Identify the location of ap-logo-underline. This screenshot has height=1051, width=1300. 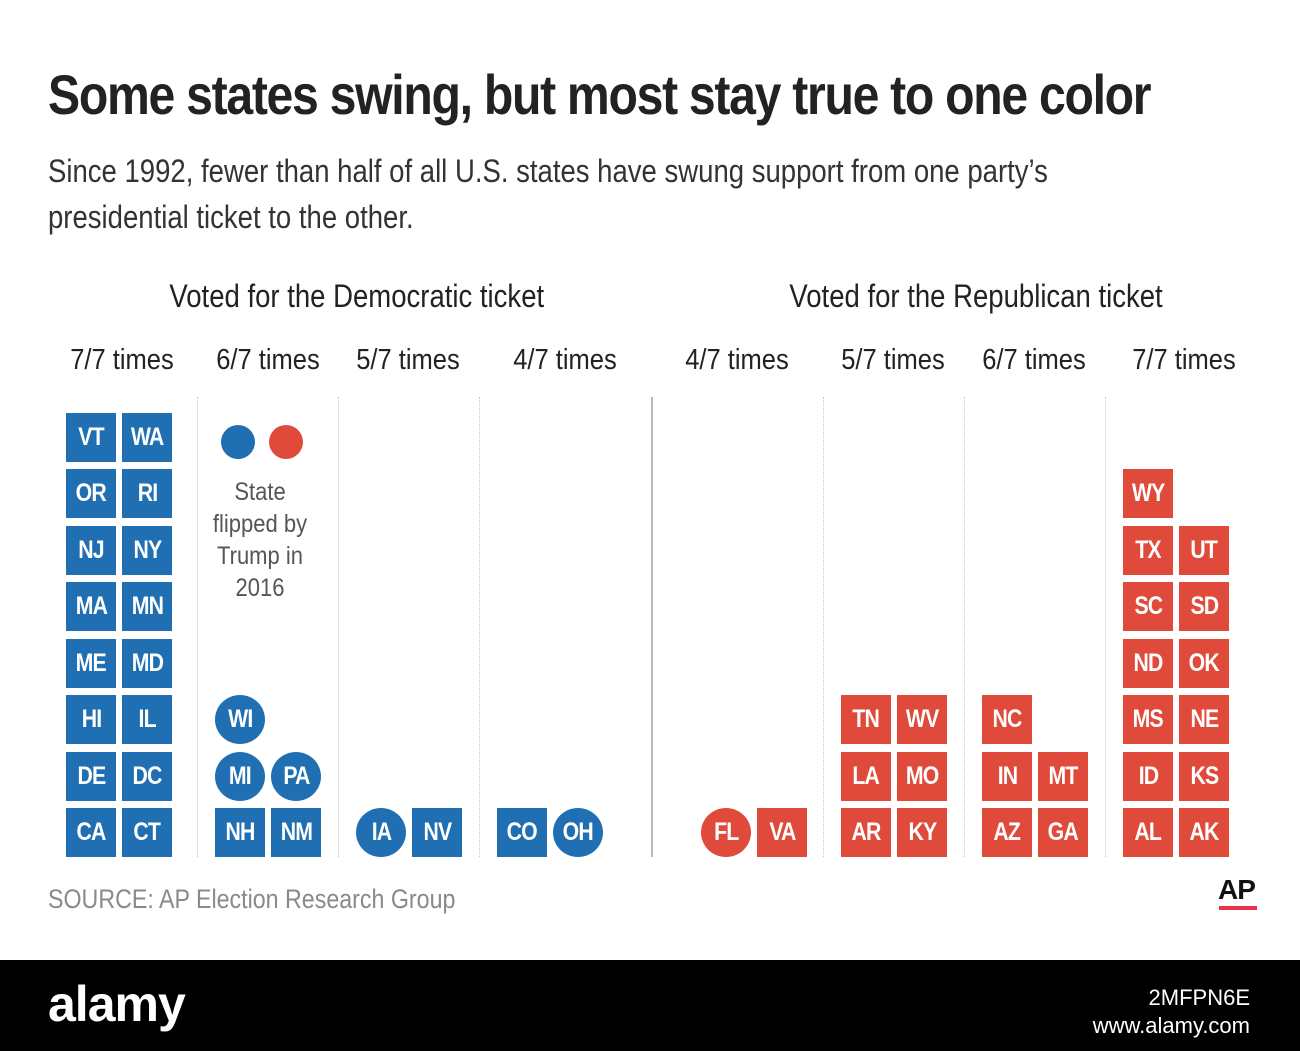
(1238, 908).